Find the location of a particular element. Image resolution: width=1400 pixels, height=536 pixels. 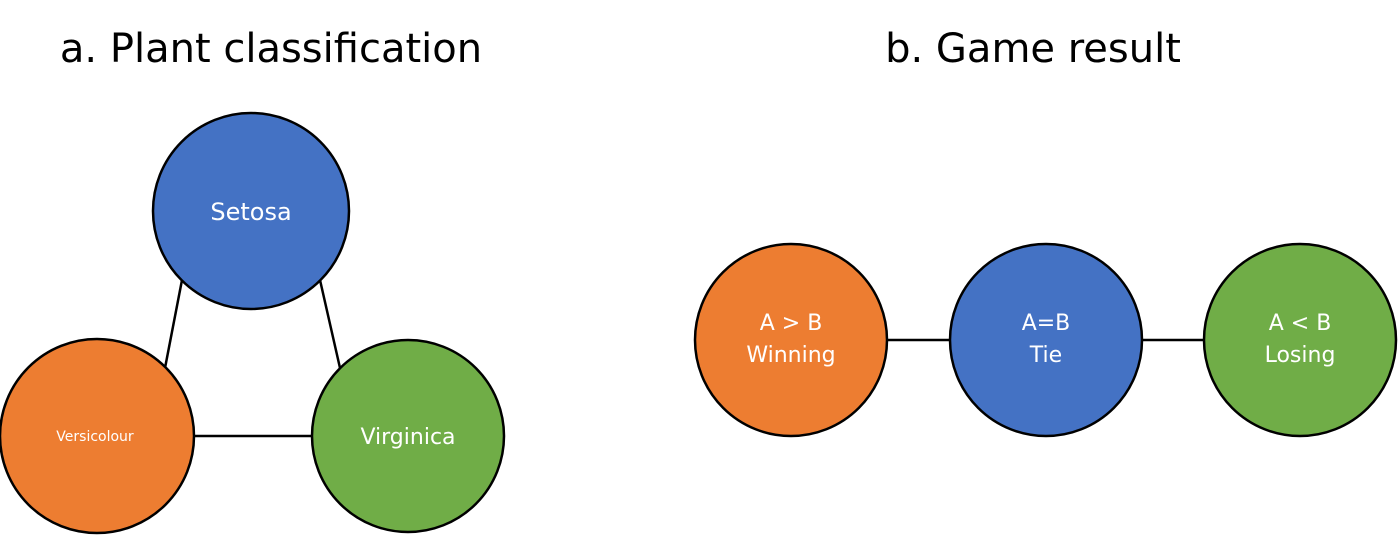

node-tie: A=B Tie is located at coordinates (1046, 340).